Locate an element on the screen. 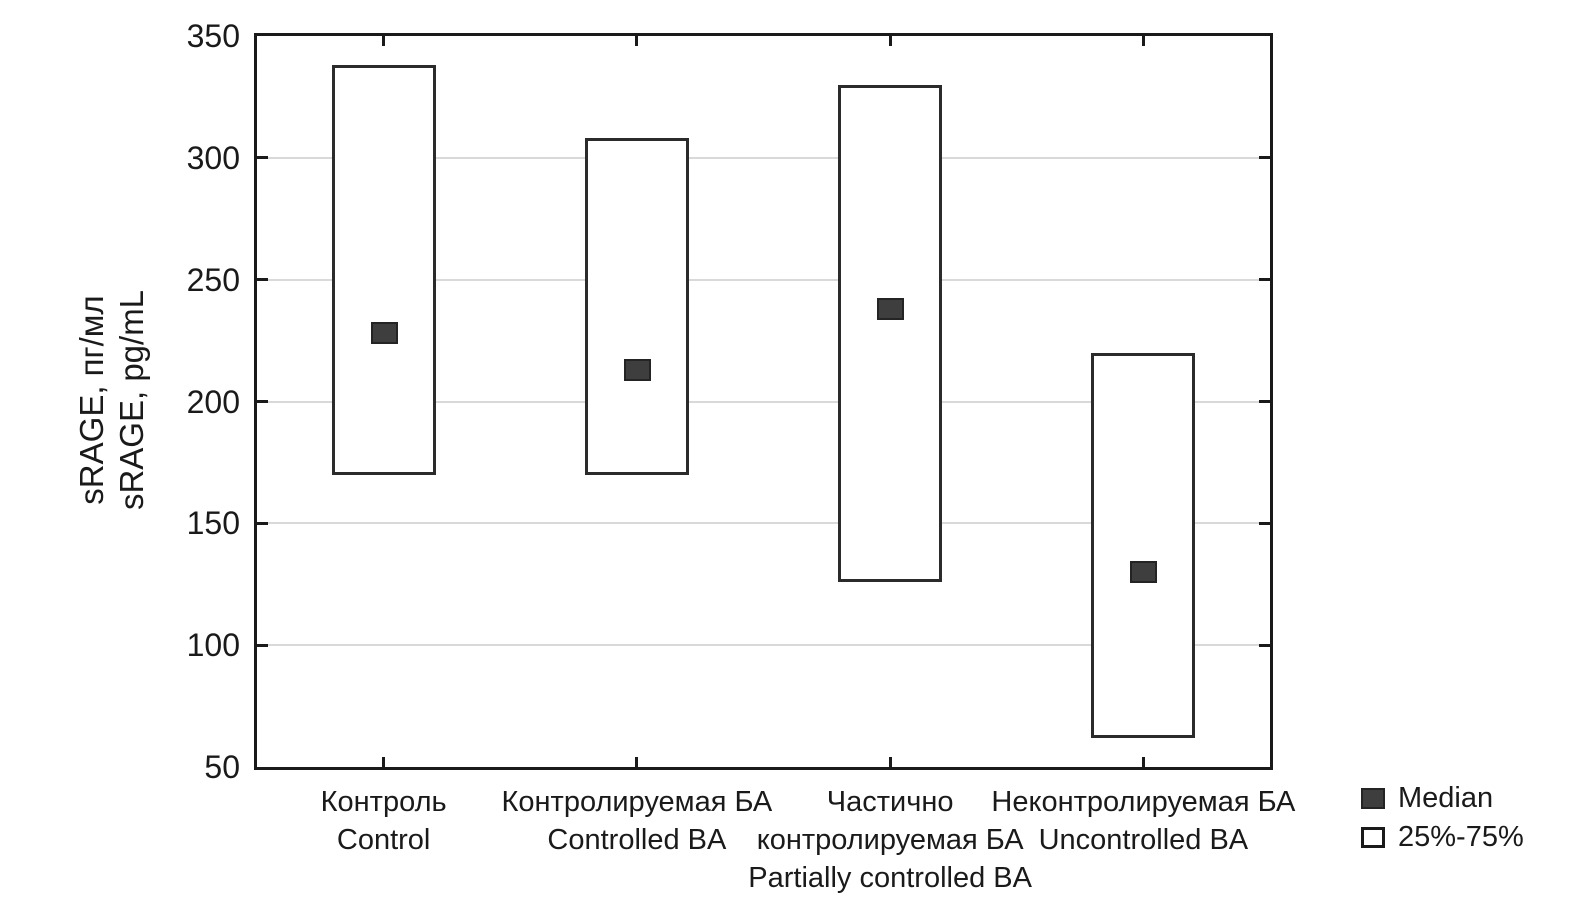  x-label-line: Controlled BA is located at coordinates (637, 840).